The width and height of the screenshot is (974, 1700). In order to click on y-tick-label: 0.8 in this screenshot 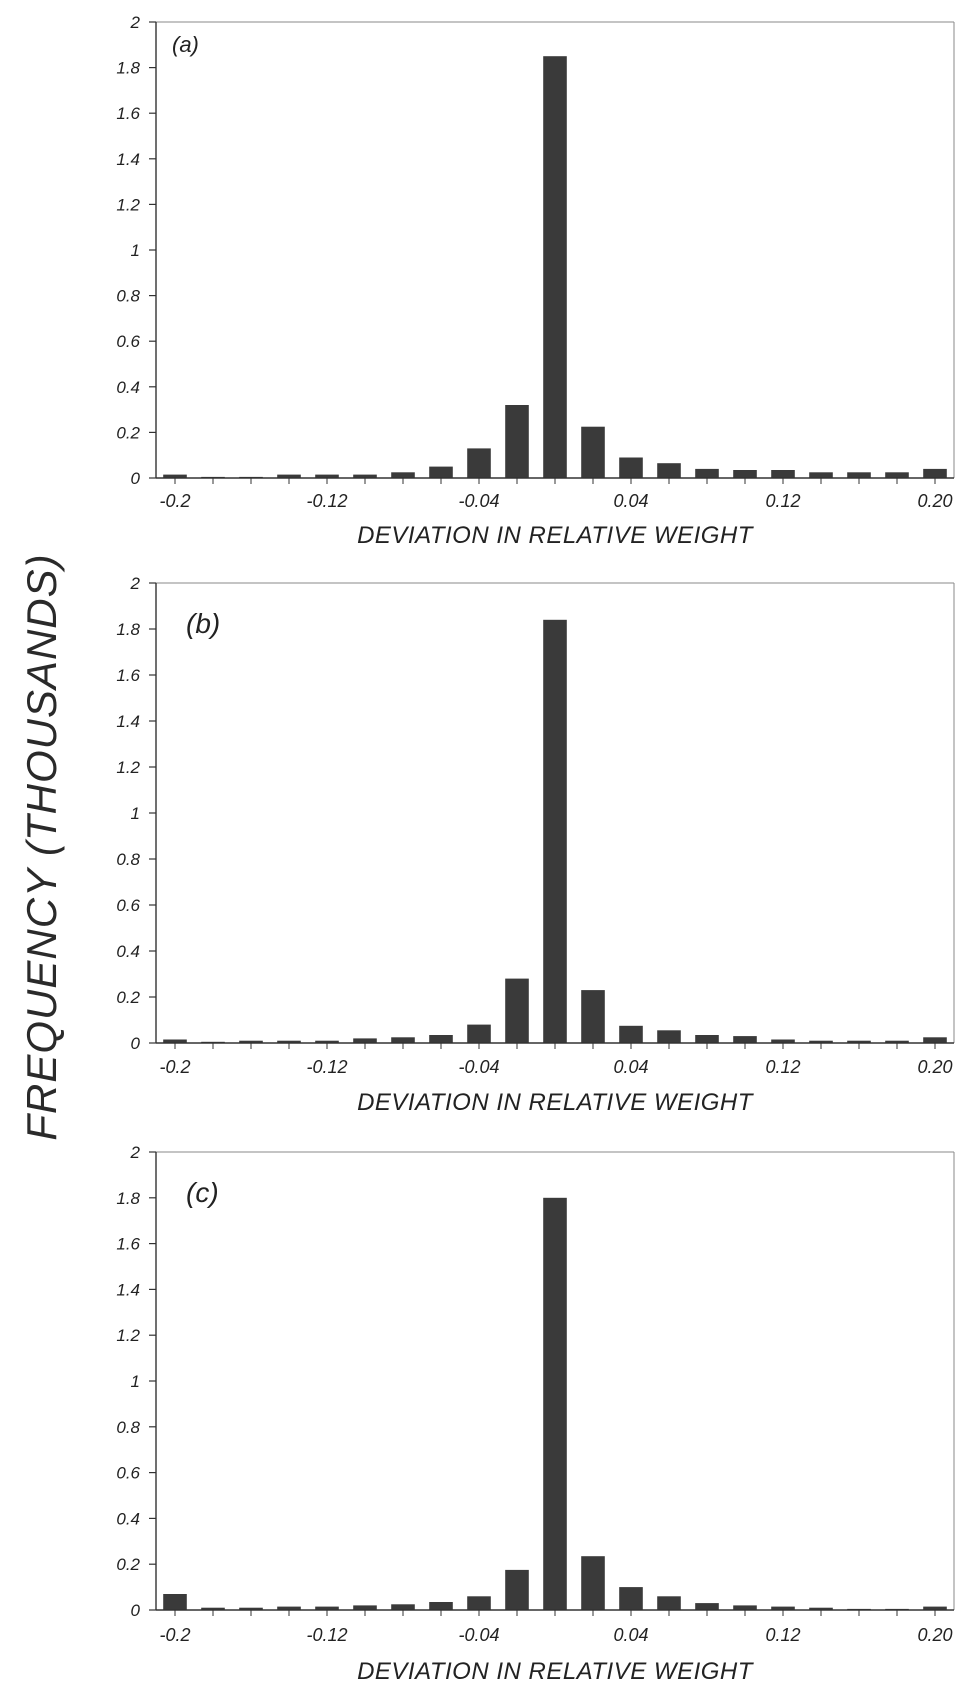, I will do `click(128, 296)`.